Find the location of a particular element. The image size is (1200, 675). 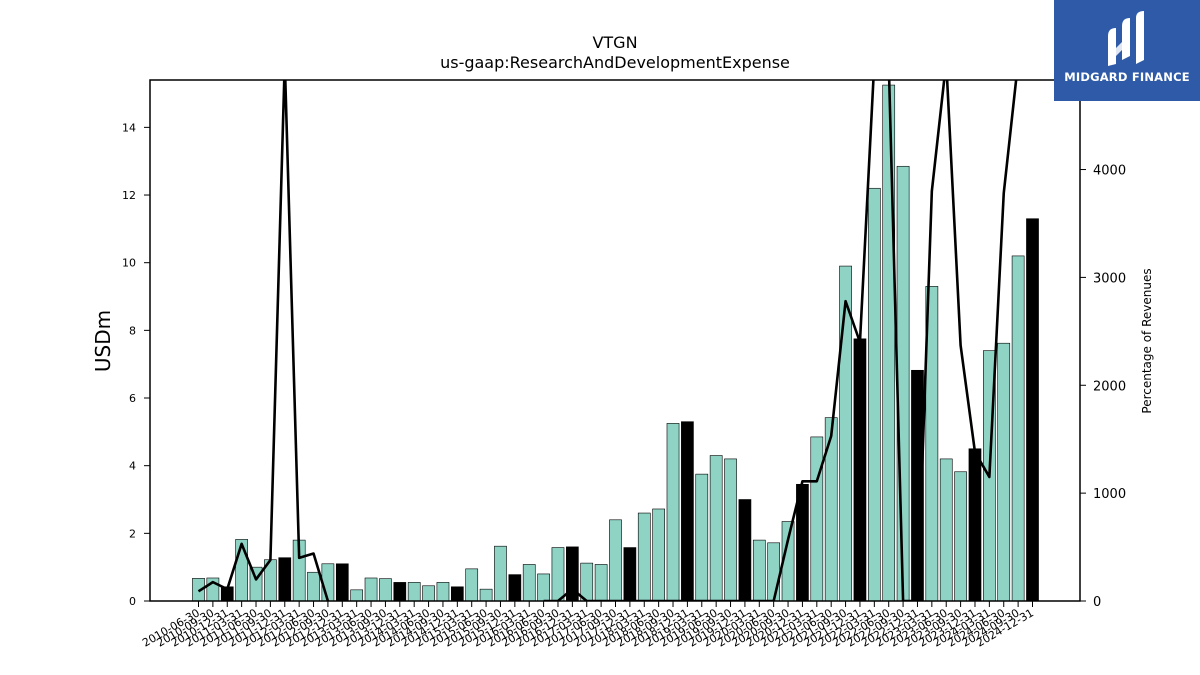

y-axis-left: 0 2 4 6 8 10 12 14 is located at coordinates (136, 364).